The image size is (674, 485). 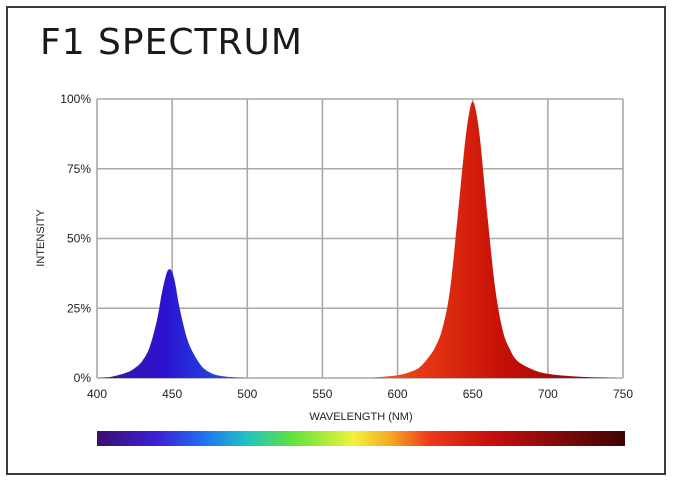 I want to click on chart-title: F1 SPECTRUM, so click(x=171, y=42).